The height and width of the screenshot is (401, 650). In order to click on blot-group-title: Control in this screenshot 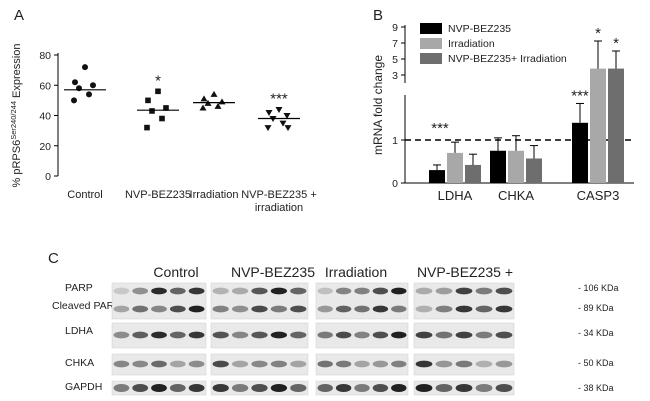, I will do `click(175, 272)`.